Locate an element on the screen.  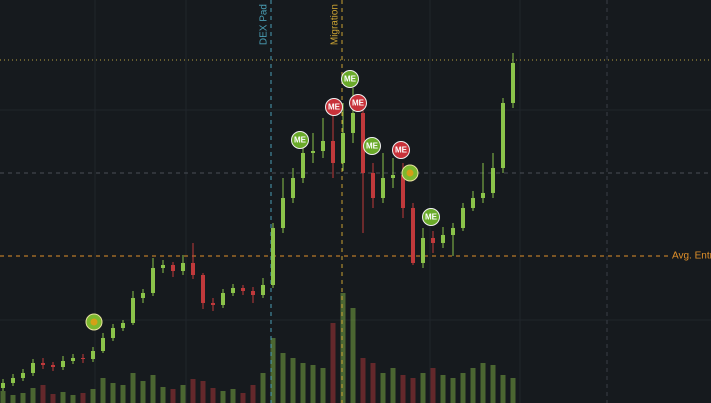
event-label: DEX Pad is located at coordinates (264, 24).